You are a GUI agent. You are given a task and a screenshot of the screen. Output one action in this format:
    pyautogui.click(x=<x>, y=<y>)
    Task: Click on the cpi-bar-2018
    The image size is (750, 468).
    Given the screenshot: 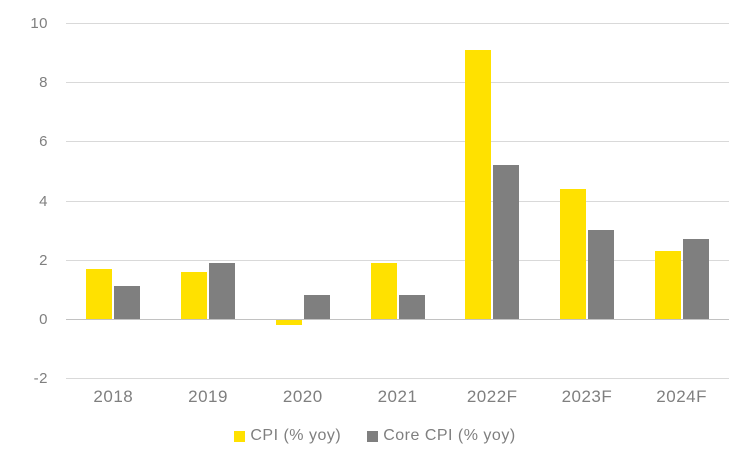 What is the action you would take?
    pyautogui.click(x=99, y=293)
    